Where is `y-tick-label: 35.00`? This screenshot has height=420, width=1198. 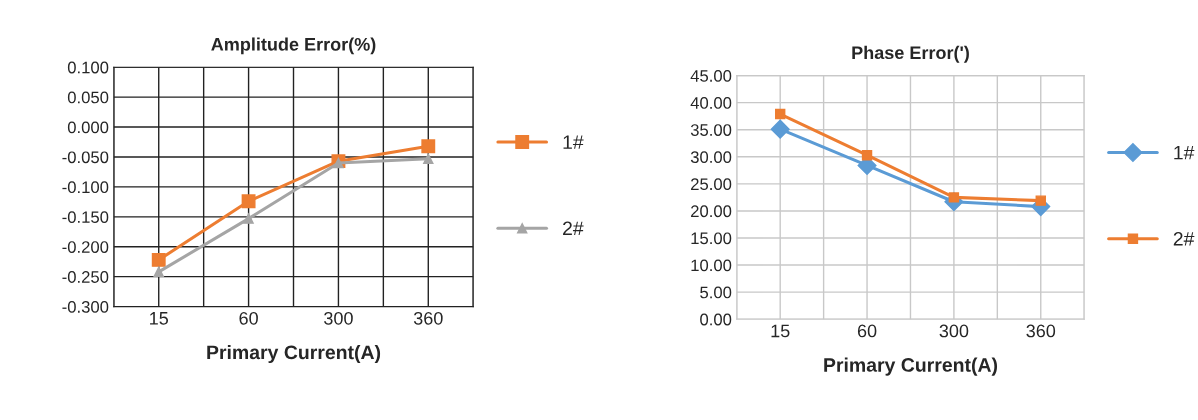 y-tick-label: 35.00 is located at coordinates (711, 130).